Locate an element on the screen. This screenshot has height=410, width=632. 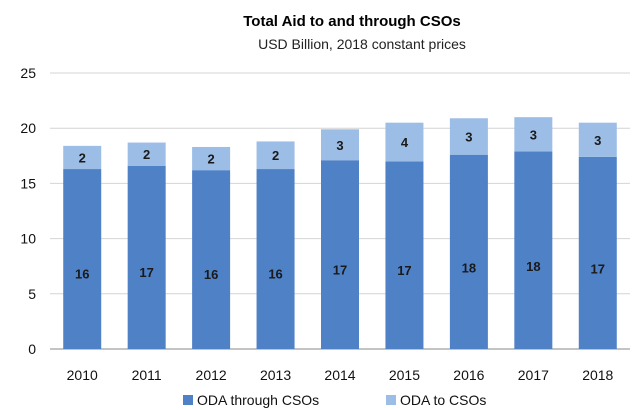
x-tick-label: 2017 is located at coordinates (533, 375).